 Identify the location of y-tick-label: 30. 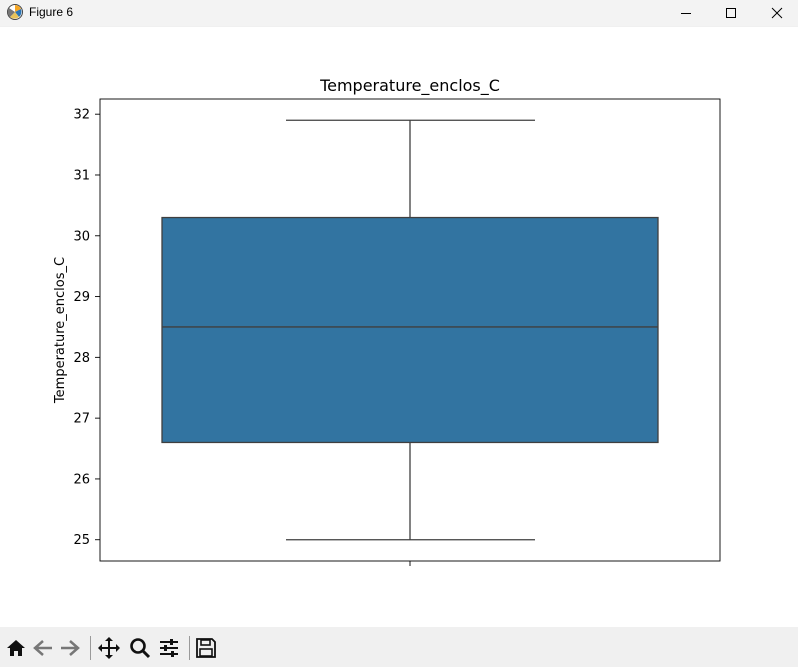
(81, 236).